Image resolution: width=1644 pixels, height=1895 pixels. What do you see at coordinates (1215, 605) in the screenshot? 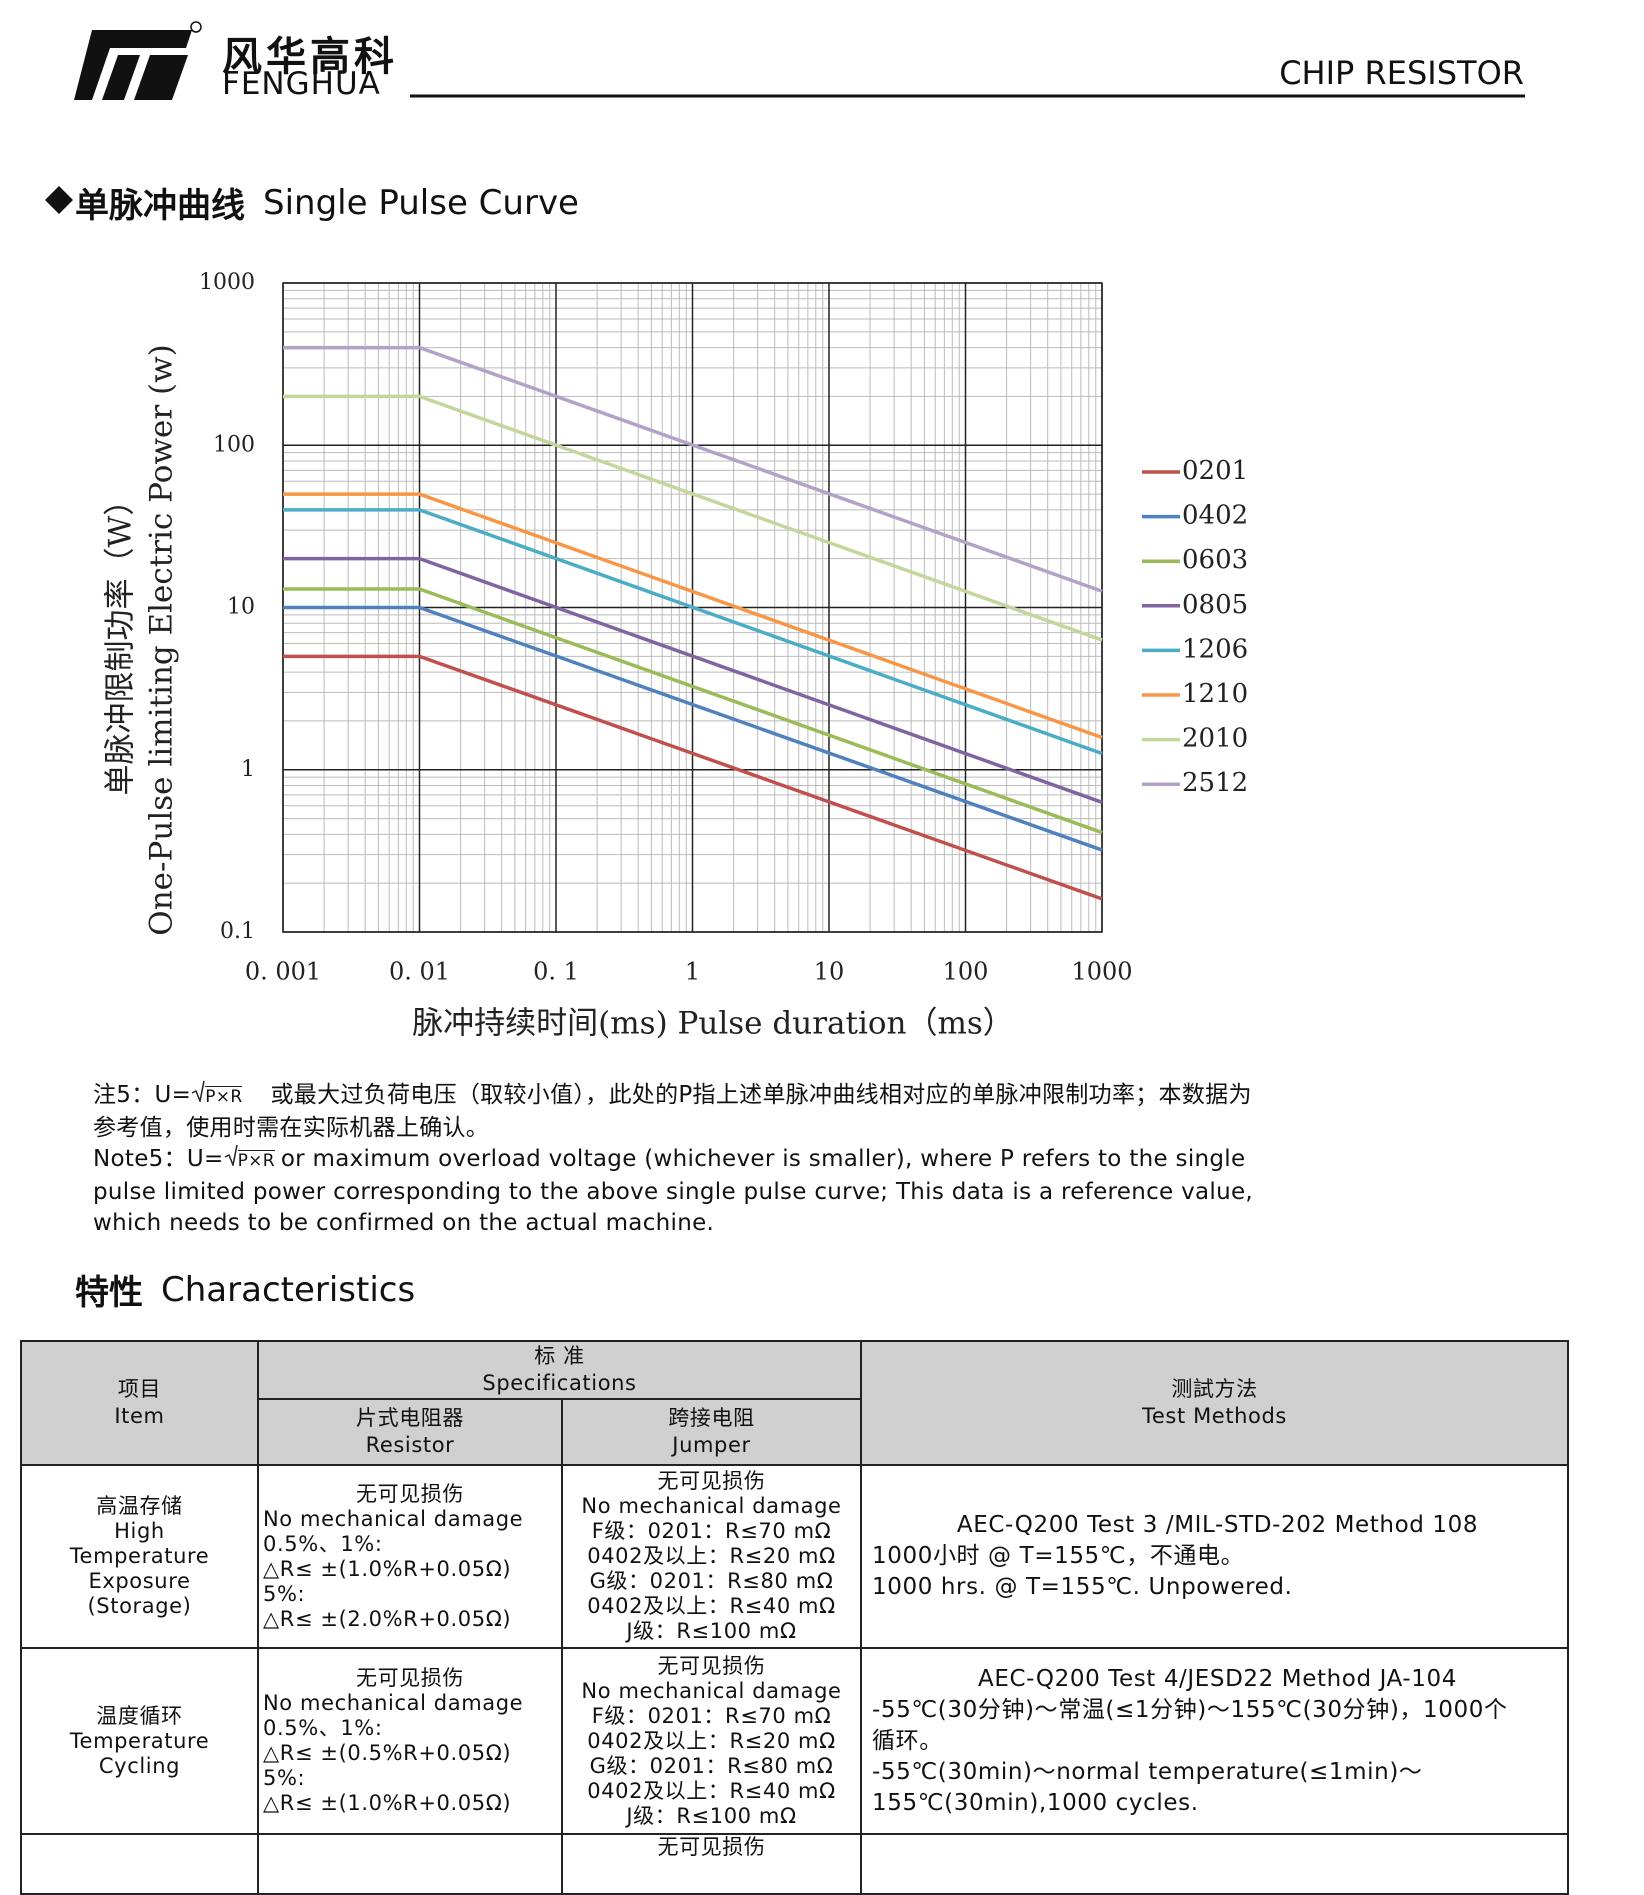
I see `legend-label: 0805` at bounding box center [1215, 605].